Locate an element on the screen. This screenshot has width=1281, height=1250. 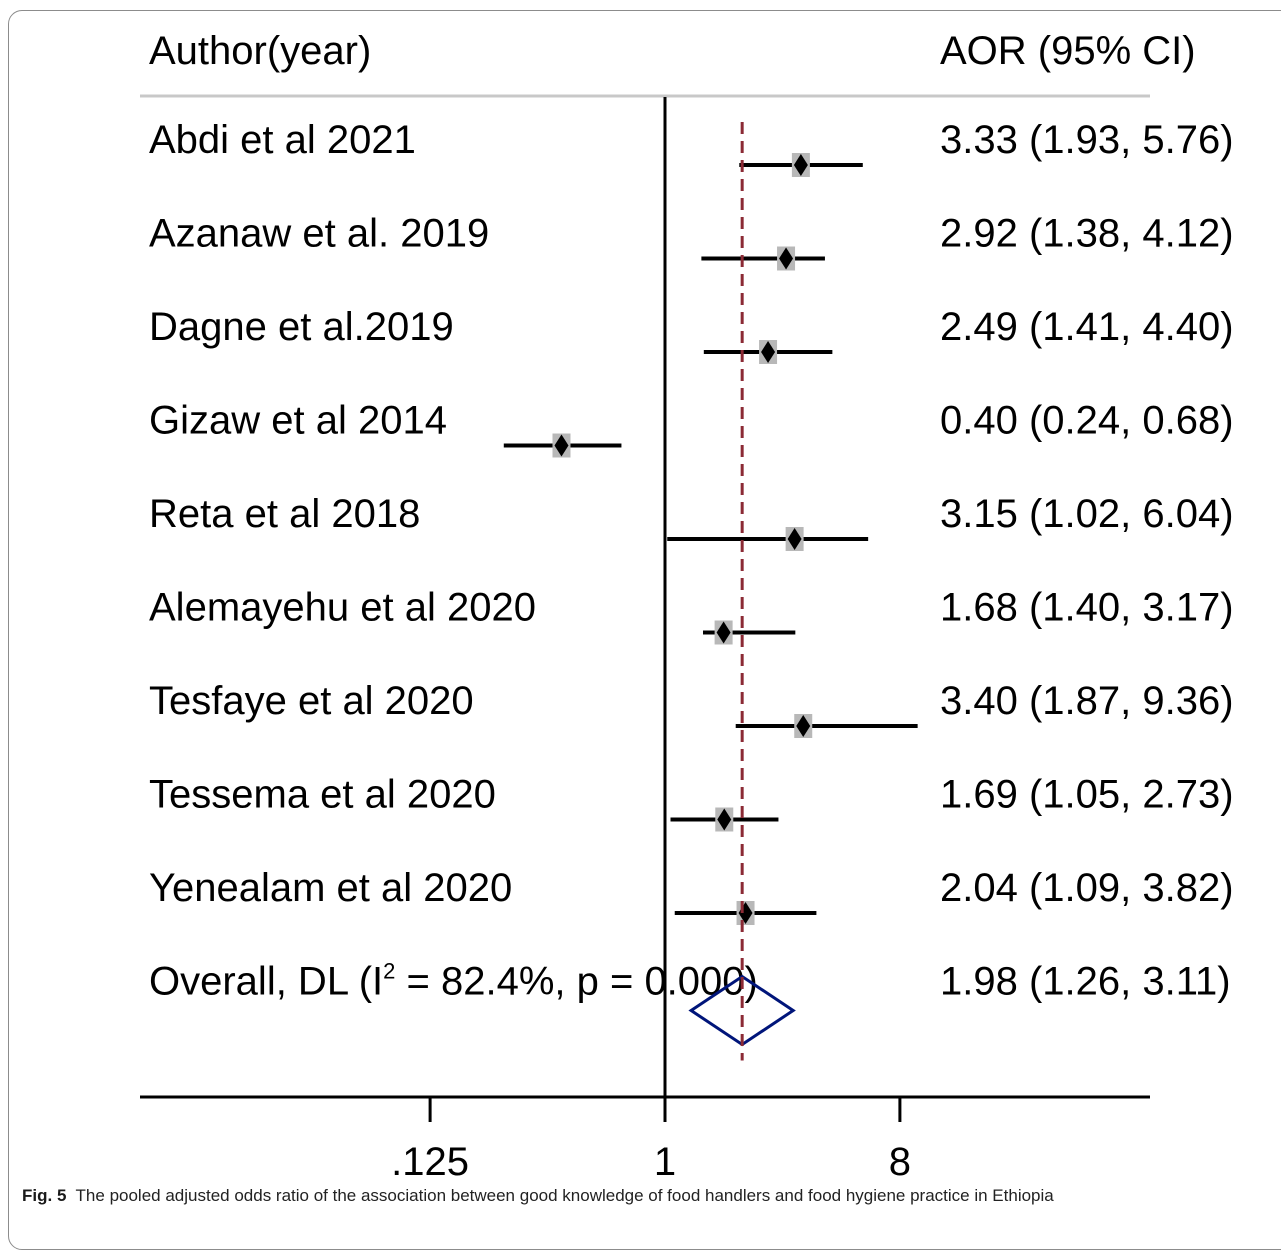
x-tick-label: .125 is located at coordinates (430, 1162).